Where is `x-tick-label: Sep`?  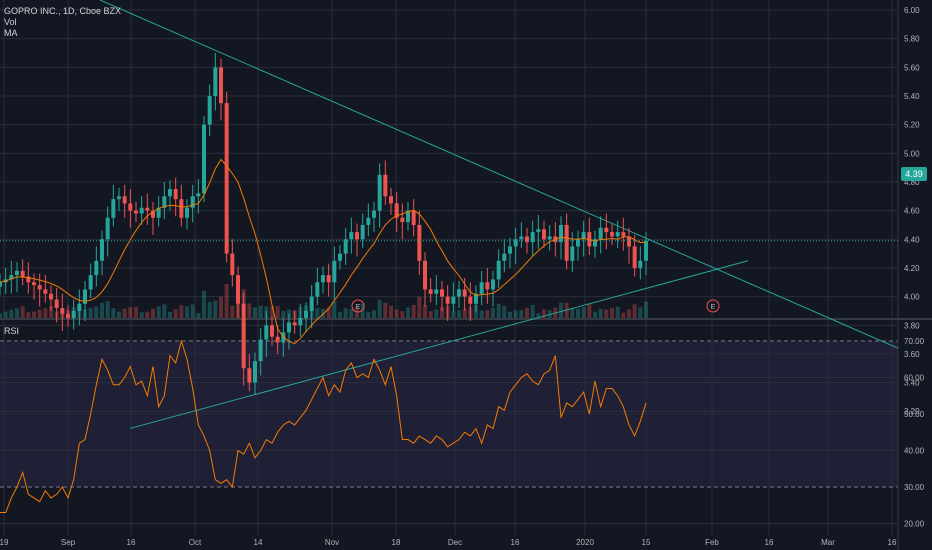
x-tick-label: Sep is located at coordinates (68, 542).